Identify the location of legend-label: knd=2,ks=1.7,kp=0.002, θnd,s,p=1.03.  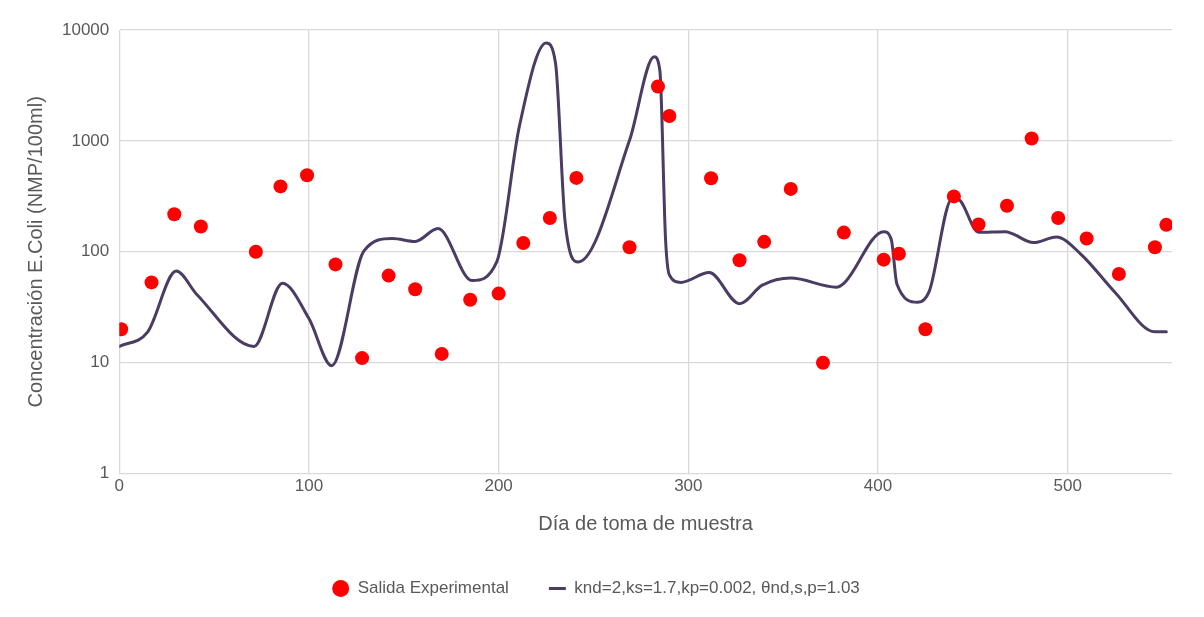
(717, 588).